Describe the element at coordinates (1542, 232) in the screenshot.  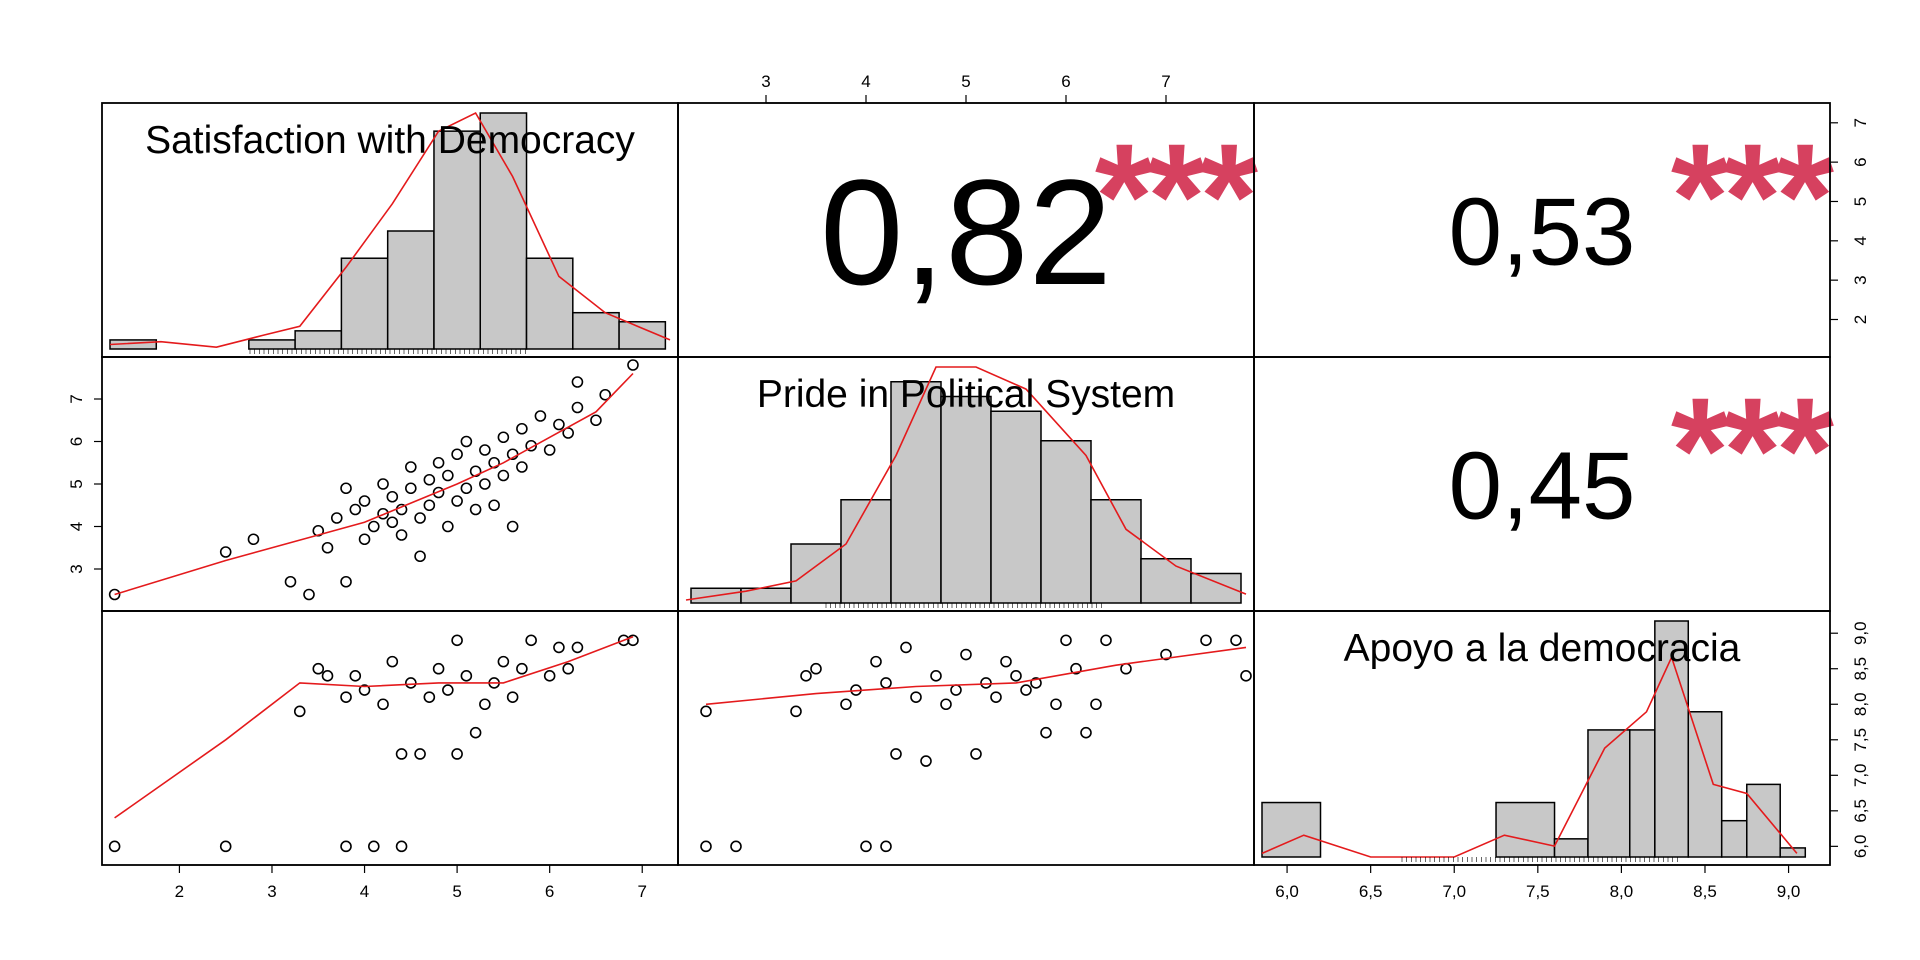
I see `correlation-value: 0,53` at that location.